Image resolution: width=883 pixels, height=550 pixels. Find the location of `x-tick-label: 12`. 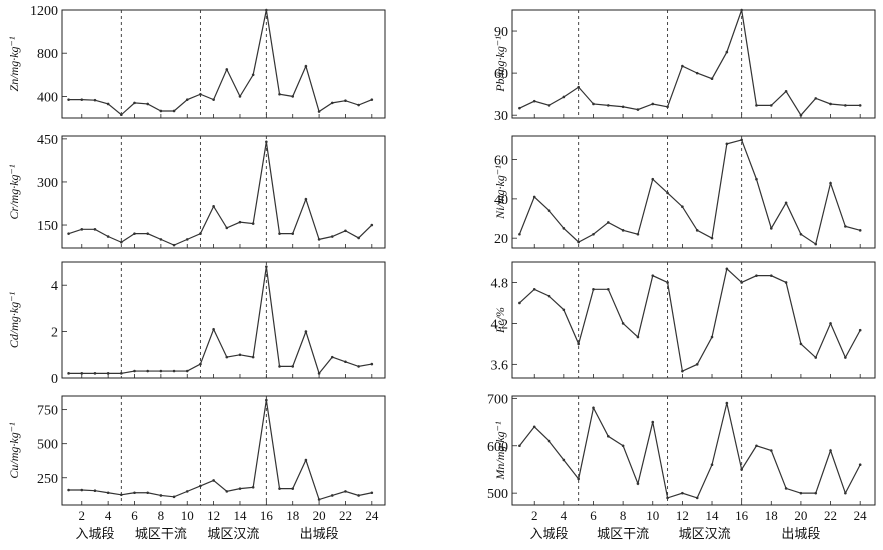

x-tick-label: 12 is located at coordinates (213, 515).